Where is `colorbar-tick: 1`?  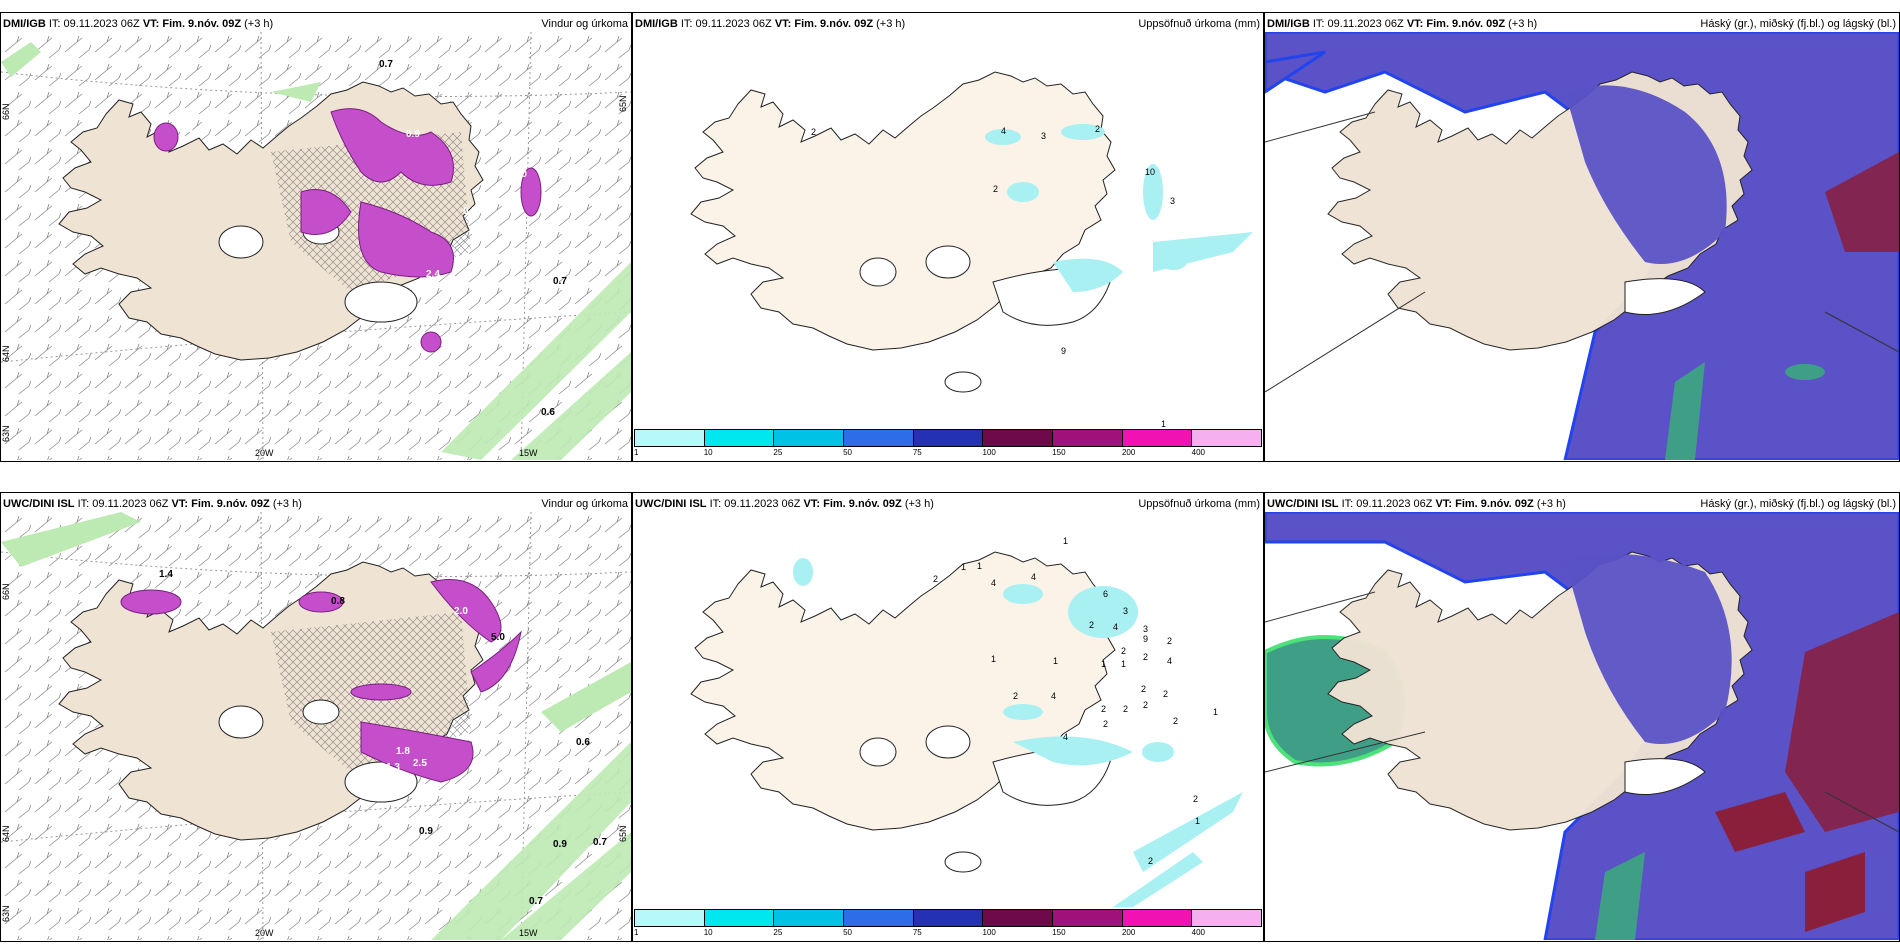
colorbar-tick: 1 is located at coordinates (636, 452).